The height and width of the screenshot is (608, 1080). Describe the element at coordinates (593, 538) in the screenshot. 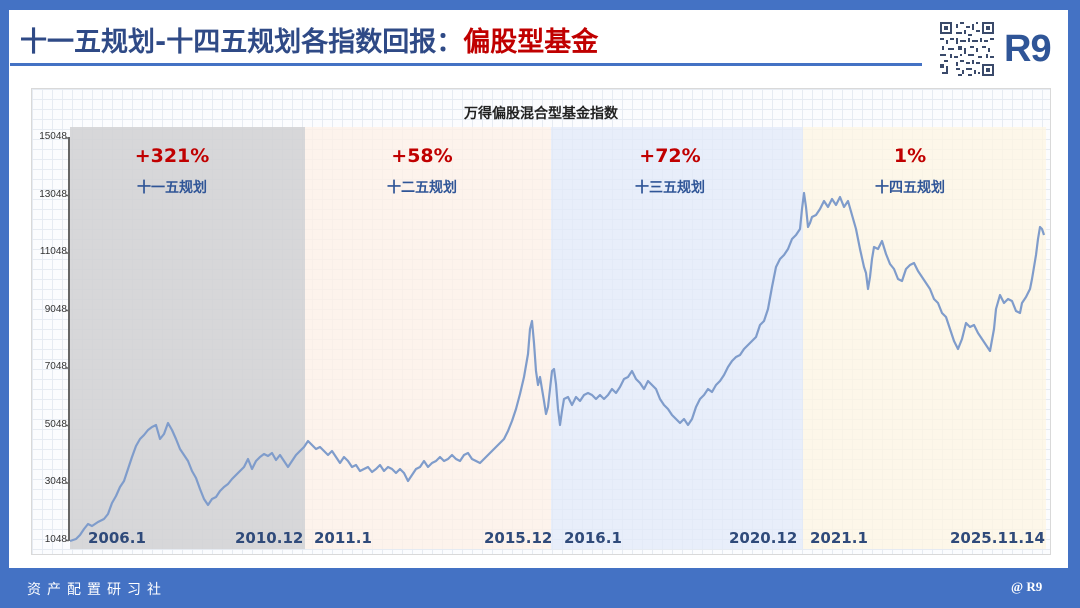

I see `period-start-13th: 2016.1` at that location.